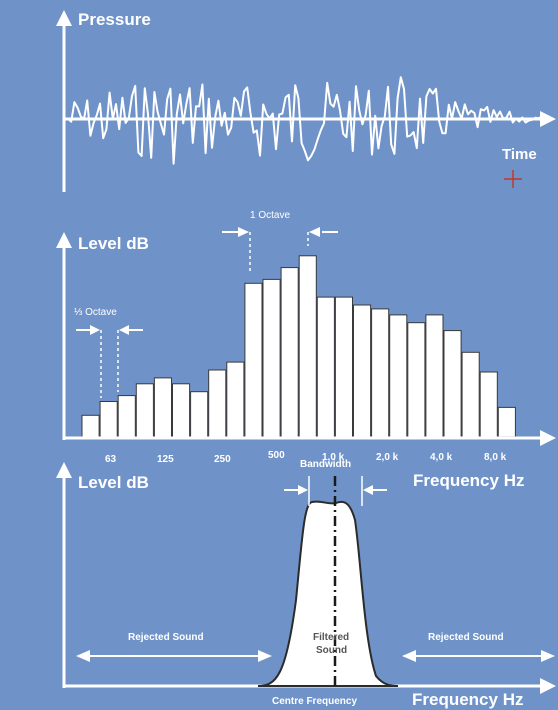  I want to click on level-axis-y-middle, so click(64, 336).